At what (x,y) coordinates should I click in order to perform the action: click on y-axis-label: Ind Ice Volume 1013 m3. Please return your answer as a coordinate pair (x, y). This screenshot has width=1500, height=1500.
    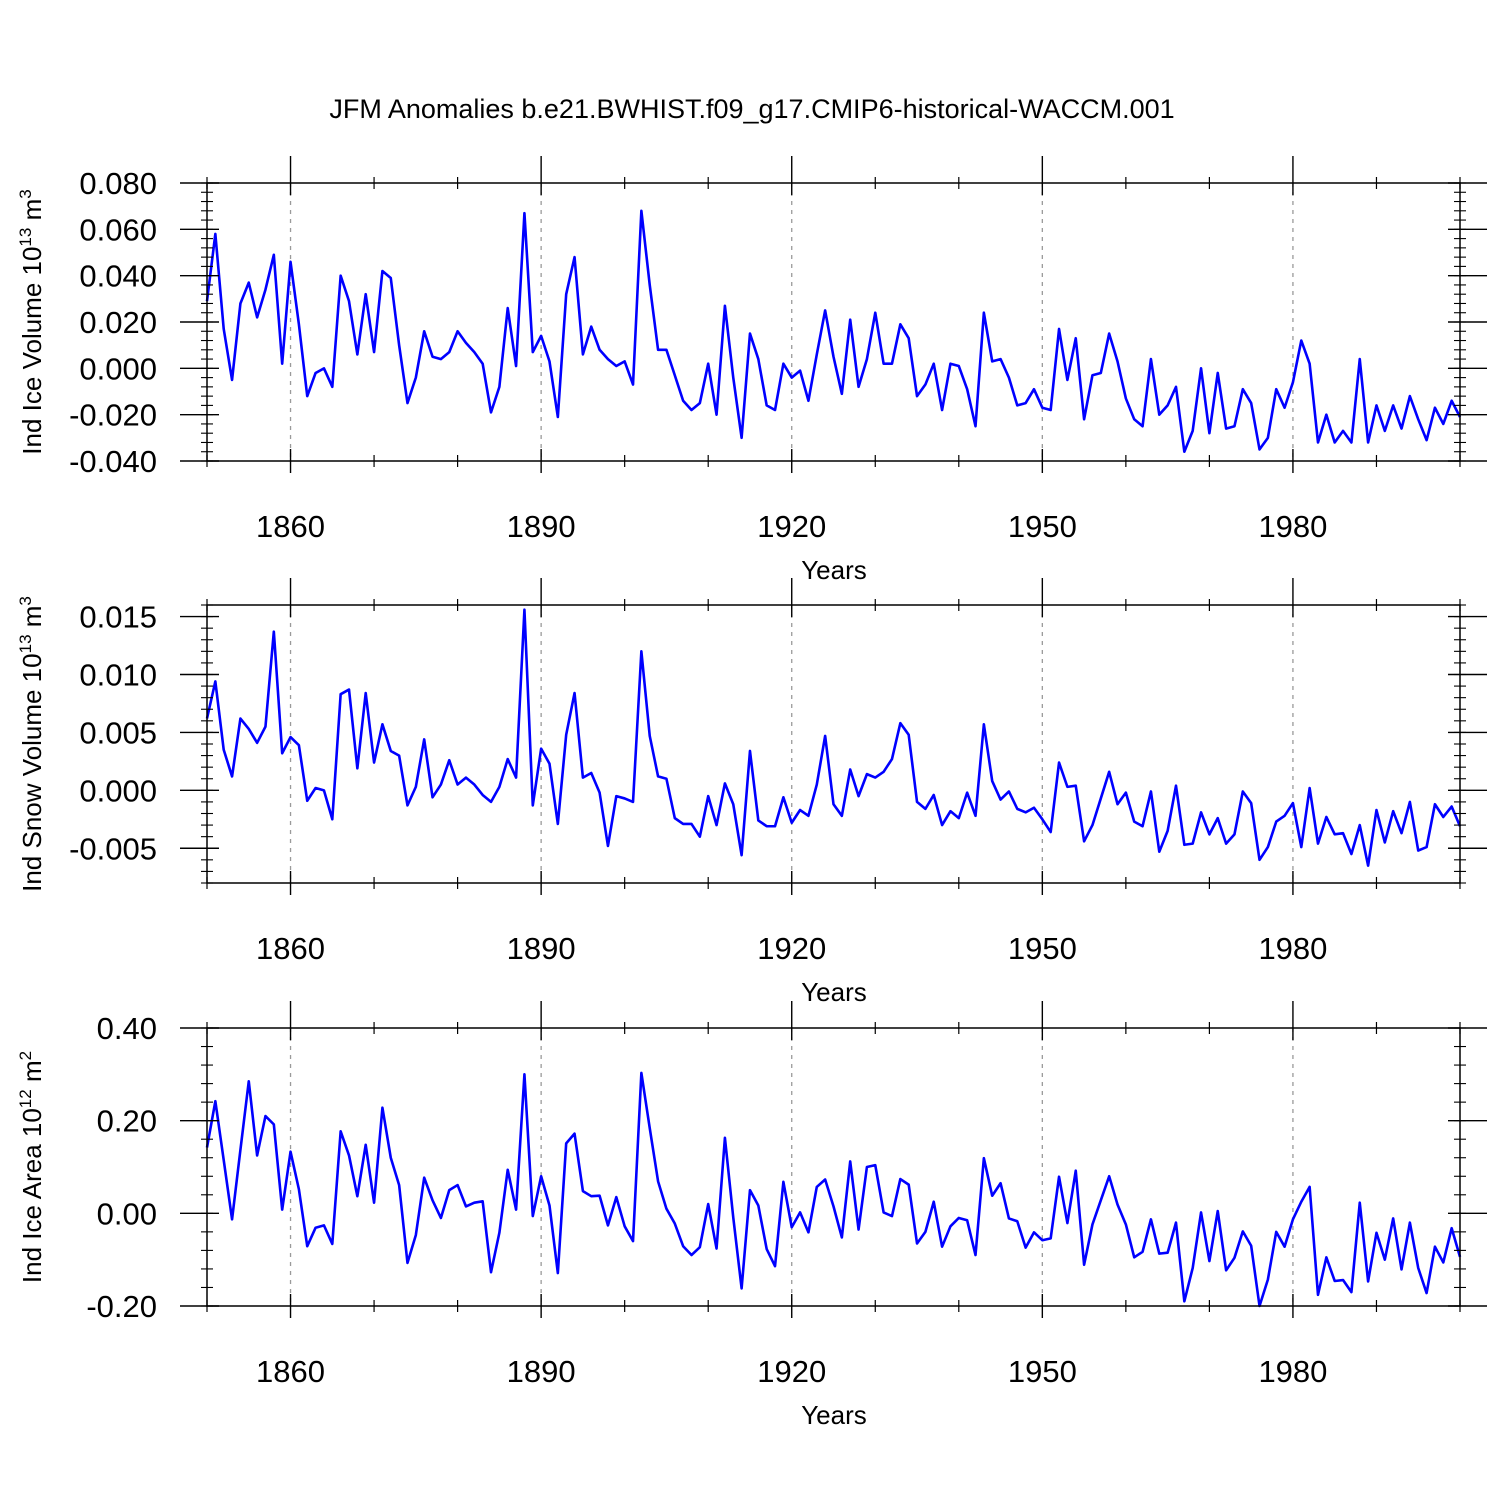
    Looking at the image, I should click on (31, 321).